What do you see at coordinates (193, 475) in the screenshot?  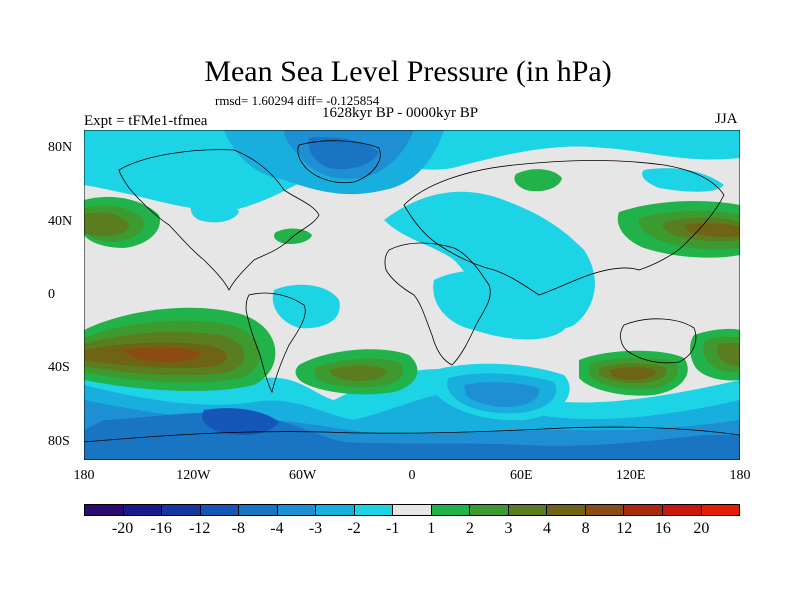 I see `x-tick-label: 120W` at bounding box center [193, 475].